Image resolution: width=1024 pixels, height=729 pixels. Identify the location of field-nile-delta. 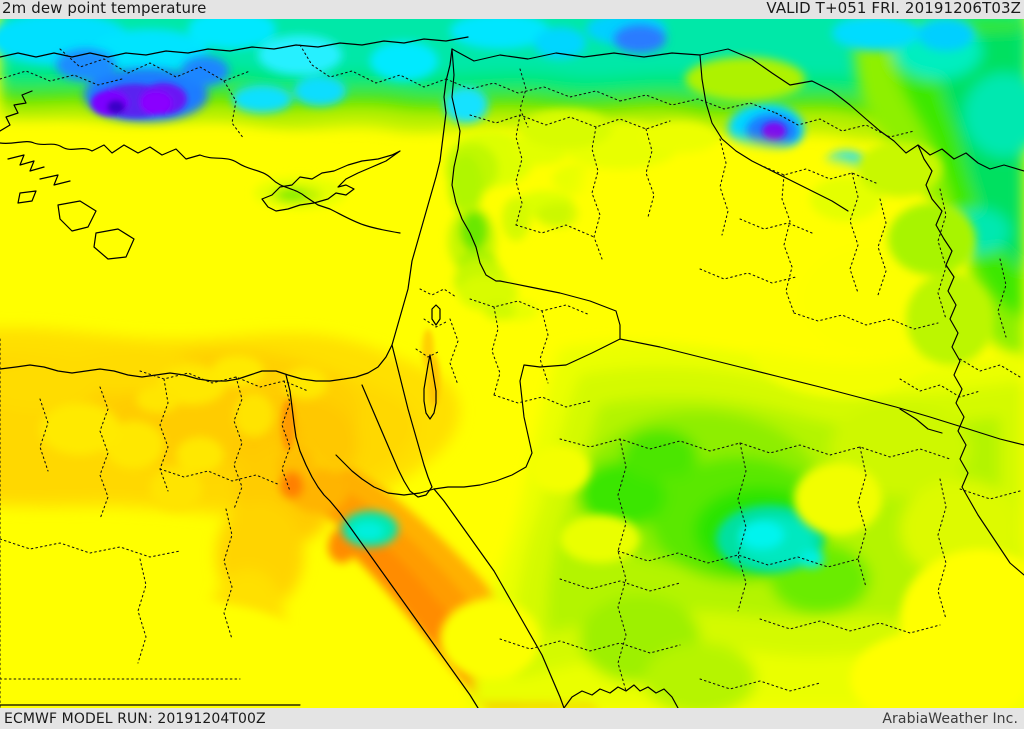
(184, 433).